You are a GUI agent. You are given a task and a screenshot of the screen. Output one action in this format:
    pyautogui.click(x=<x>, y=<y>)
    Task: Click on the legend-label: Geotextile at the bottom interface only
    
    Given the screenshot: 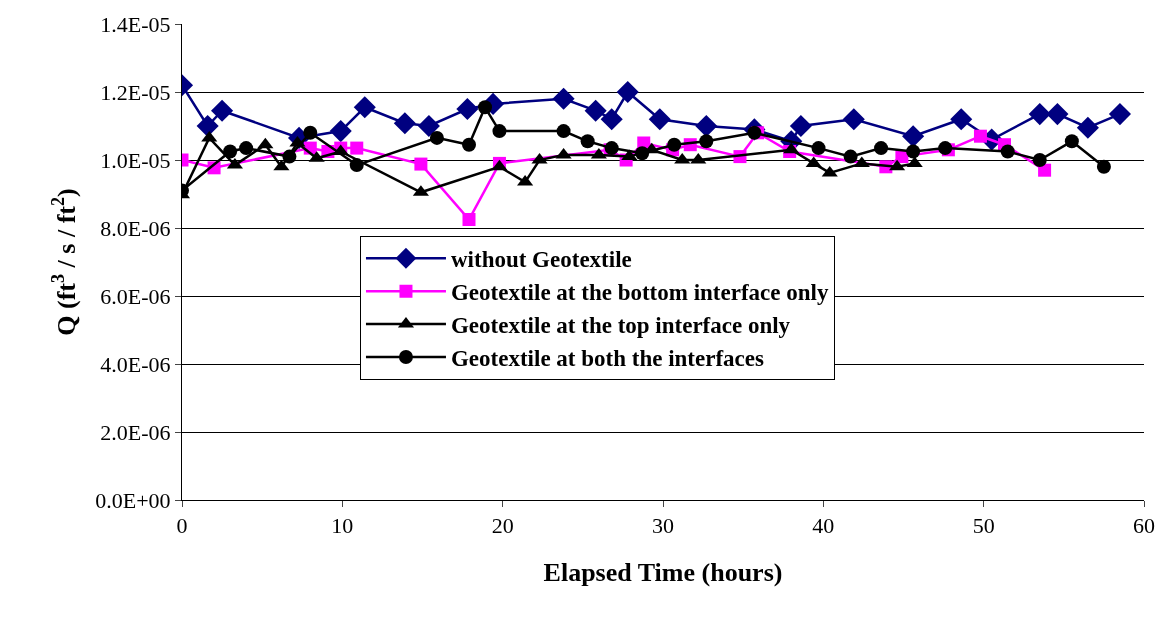 What is the action you would take?
    pyautogui.click(x=639, y=293)
    